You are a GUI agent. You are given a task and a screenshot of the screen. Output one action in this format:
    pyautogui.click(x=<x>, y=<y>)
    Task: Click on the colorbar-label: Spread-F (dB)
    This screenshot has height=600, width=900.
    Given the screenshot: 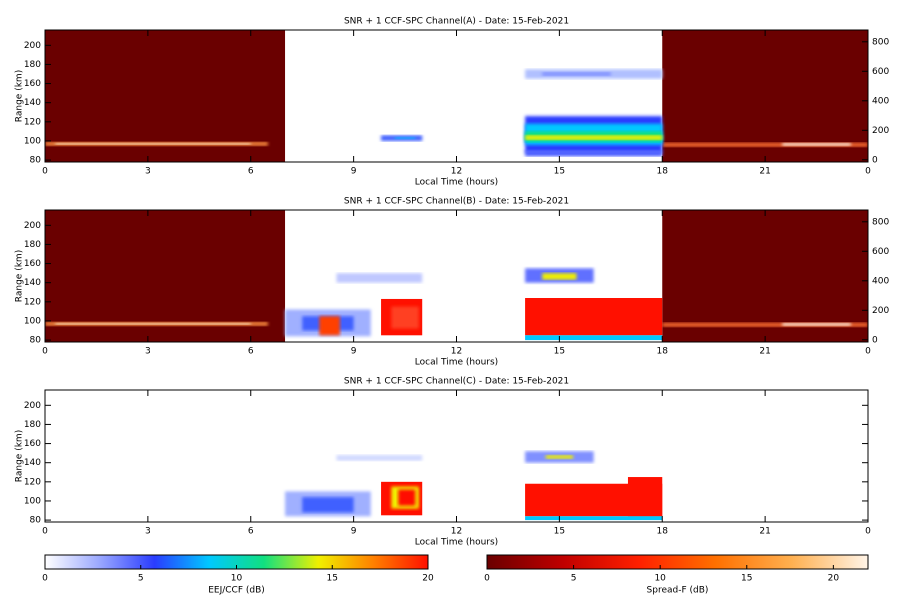 What is the action you would take?
    pyautogui.click(x=678, y=591)
    